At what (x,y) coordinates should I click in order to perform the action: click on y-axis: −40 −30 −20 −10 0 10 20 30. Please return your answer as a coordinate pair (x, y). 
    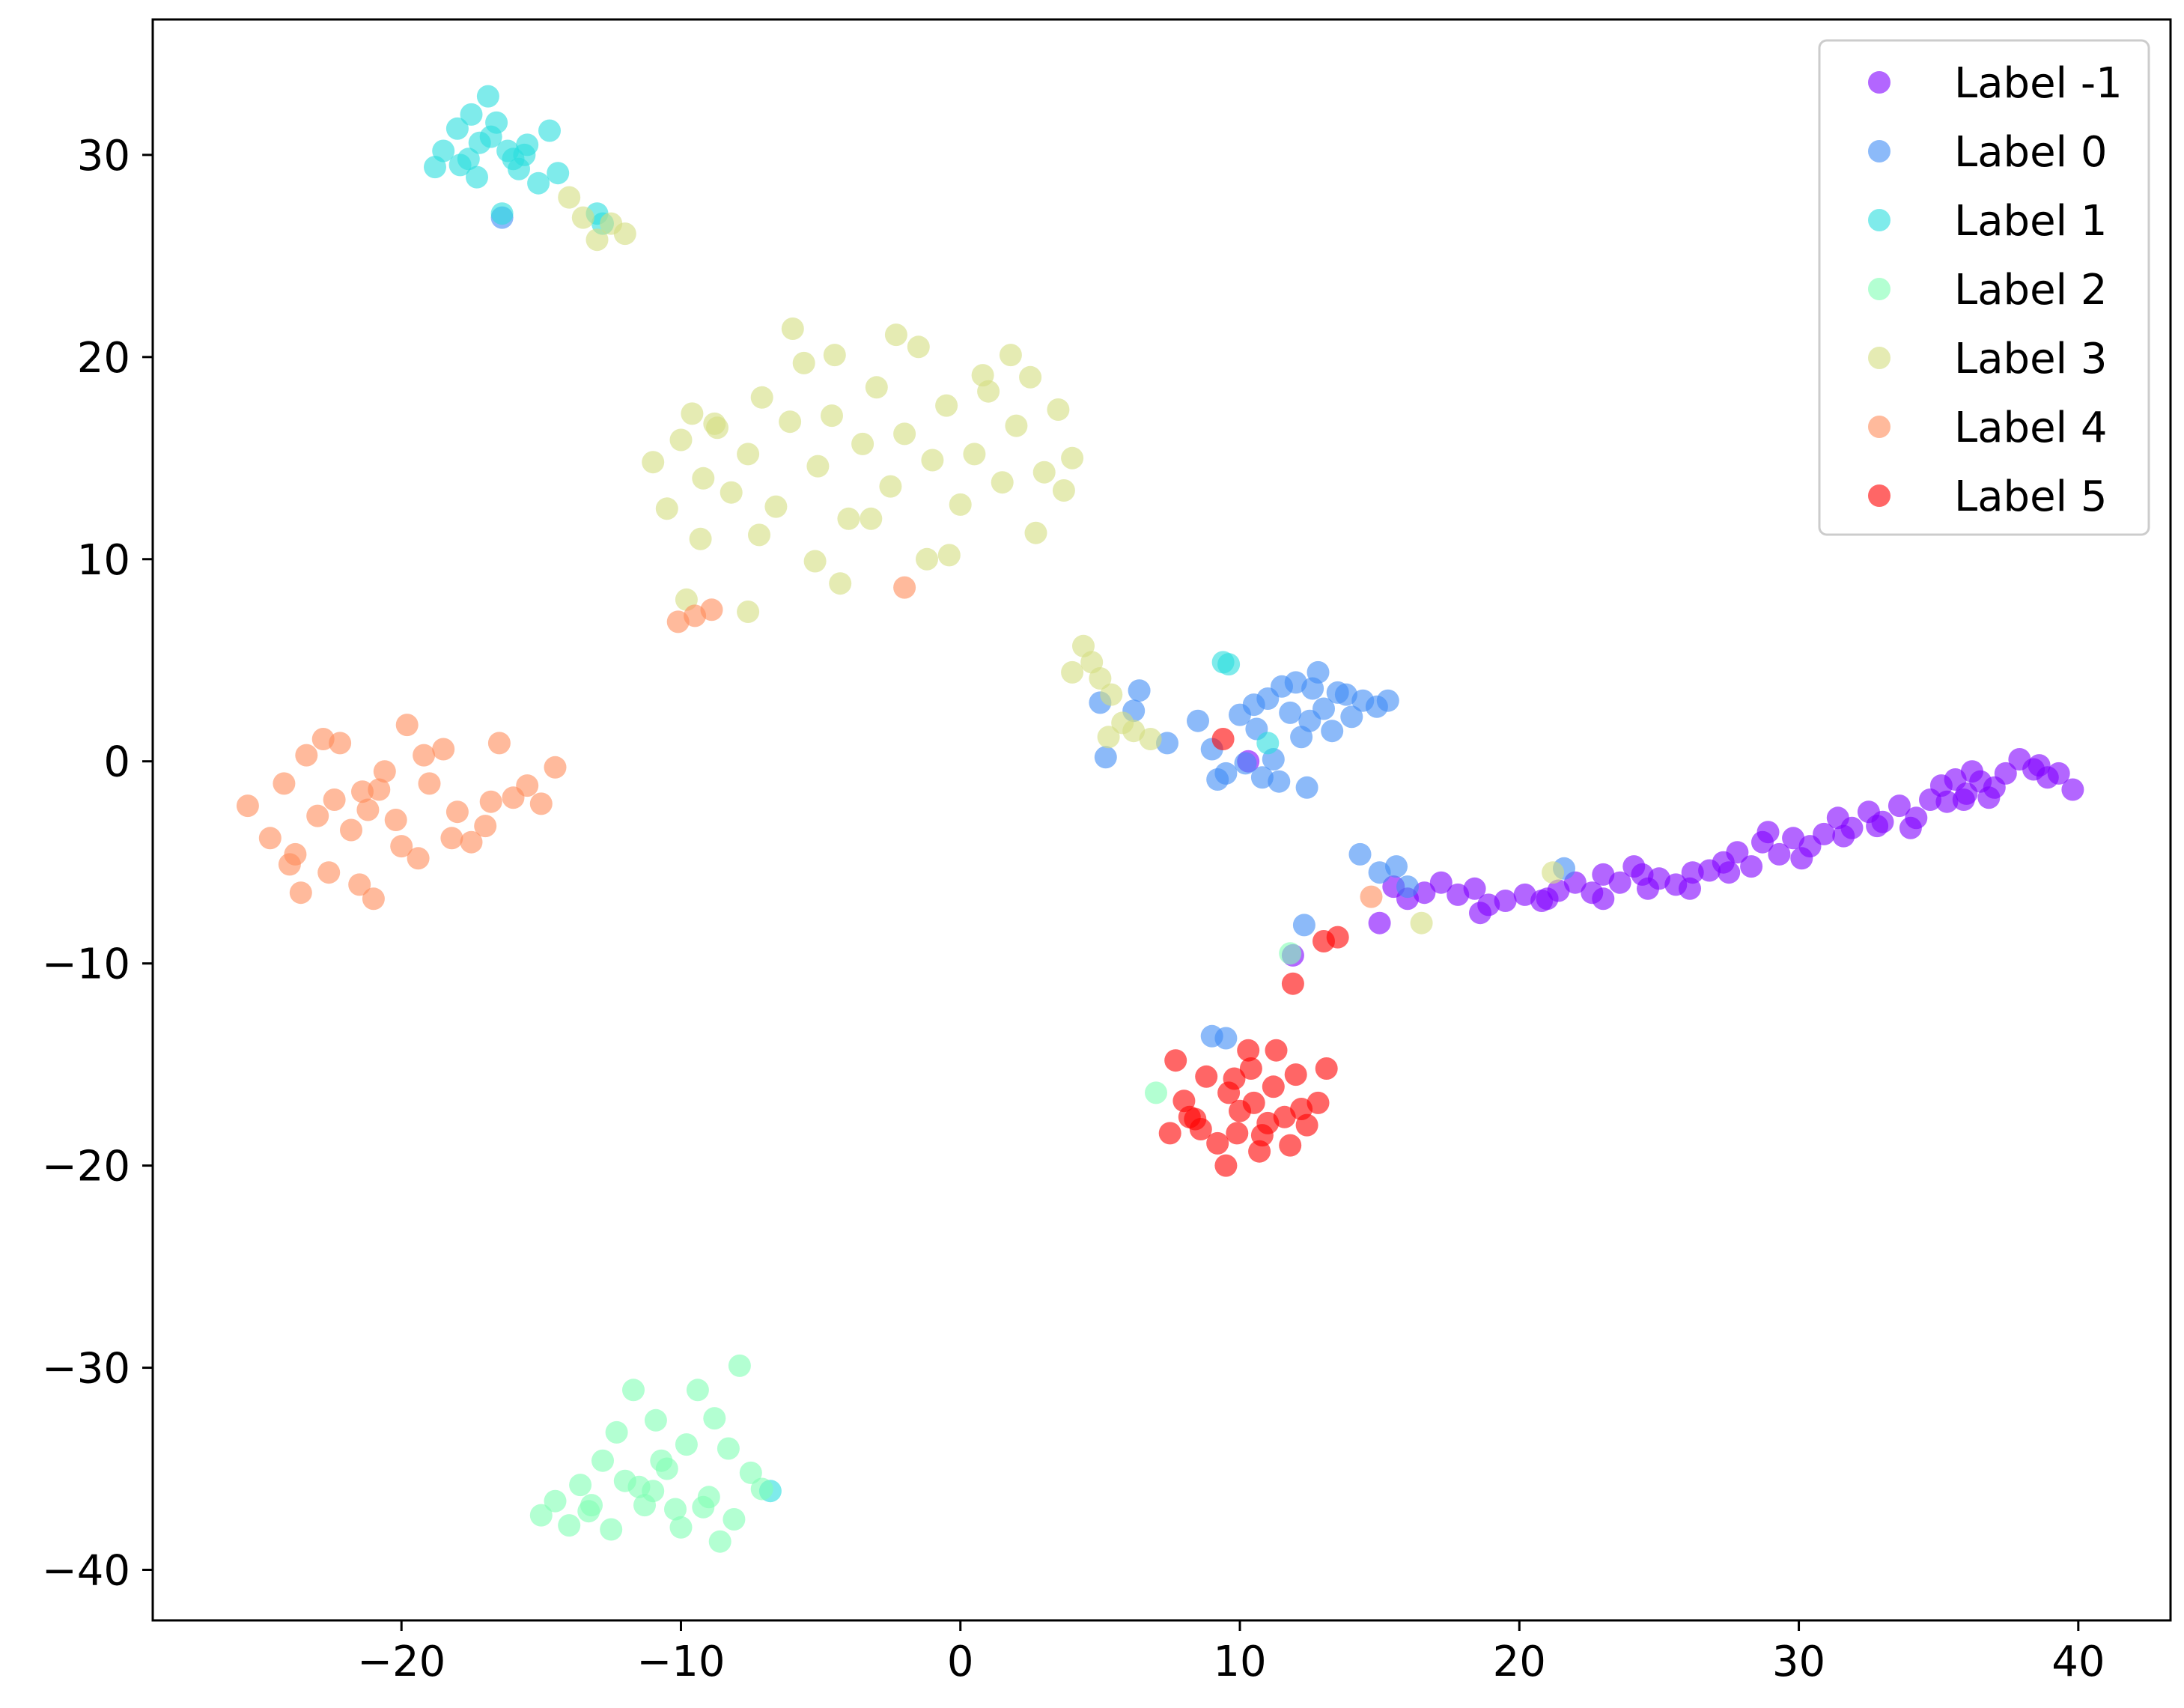
    Looking at the image, I should click on (97, 864).